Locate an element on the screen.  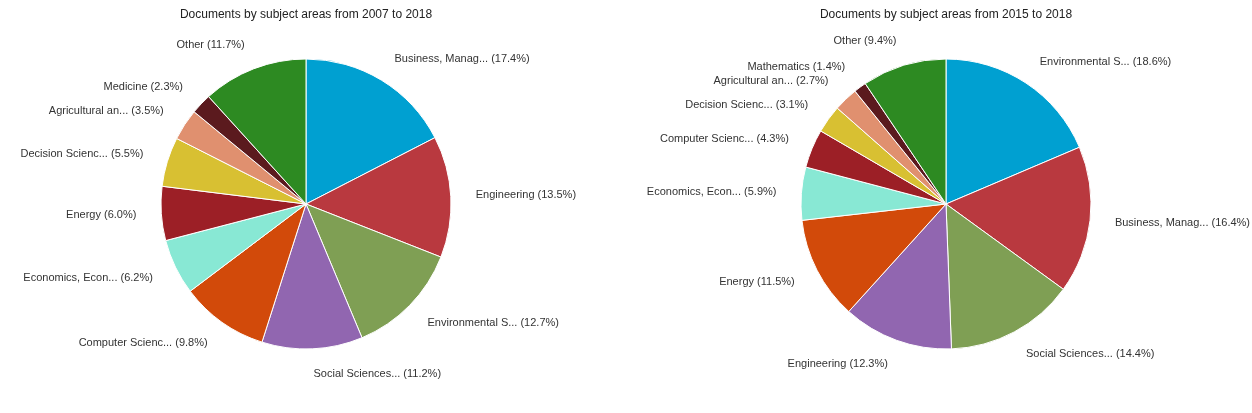
slice-label: Energy (6.0%) is located at coordinates (101, 214).